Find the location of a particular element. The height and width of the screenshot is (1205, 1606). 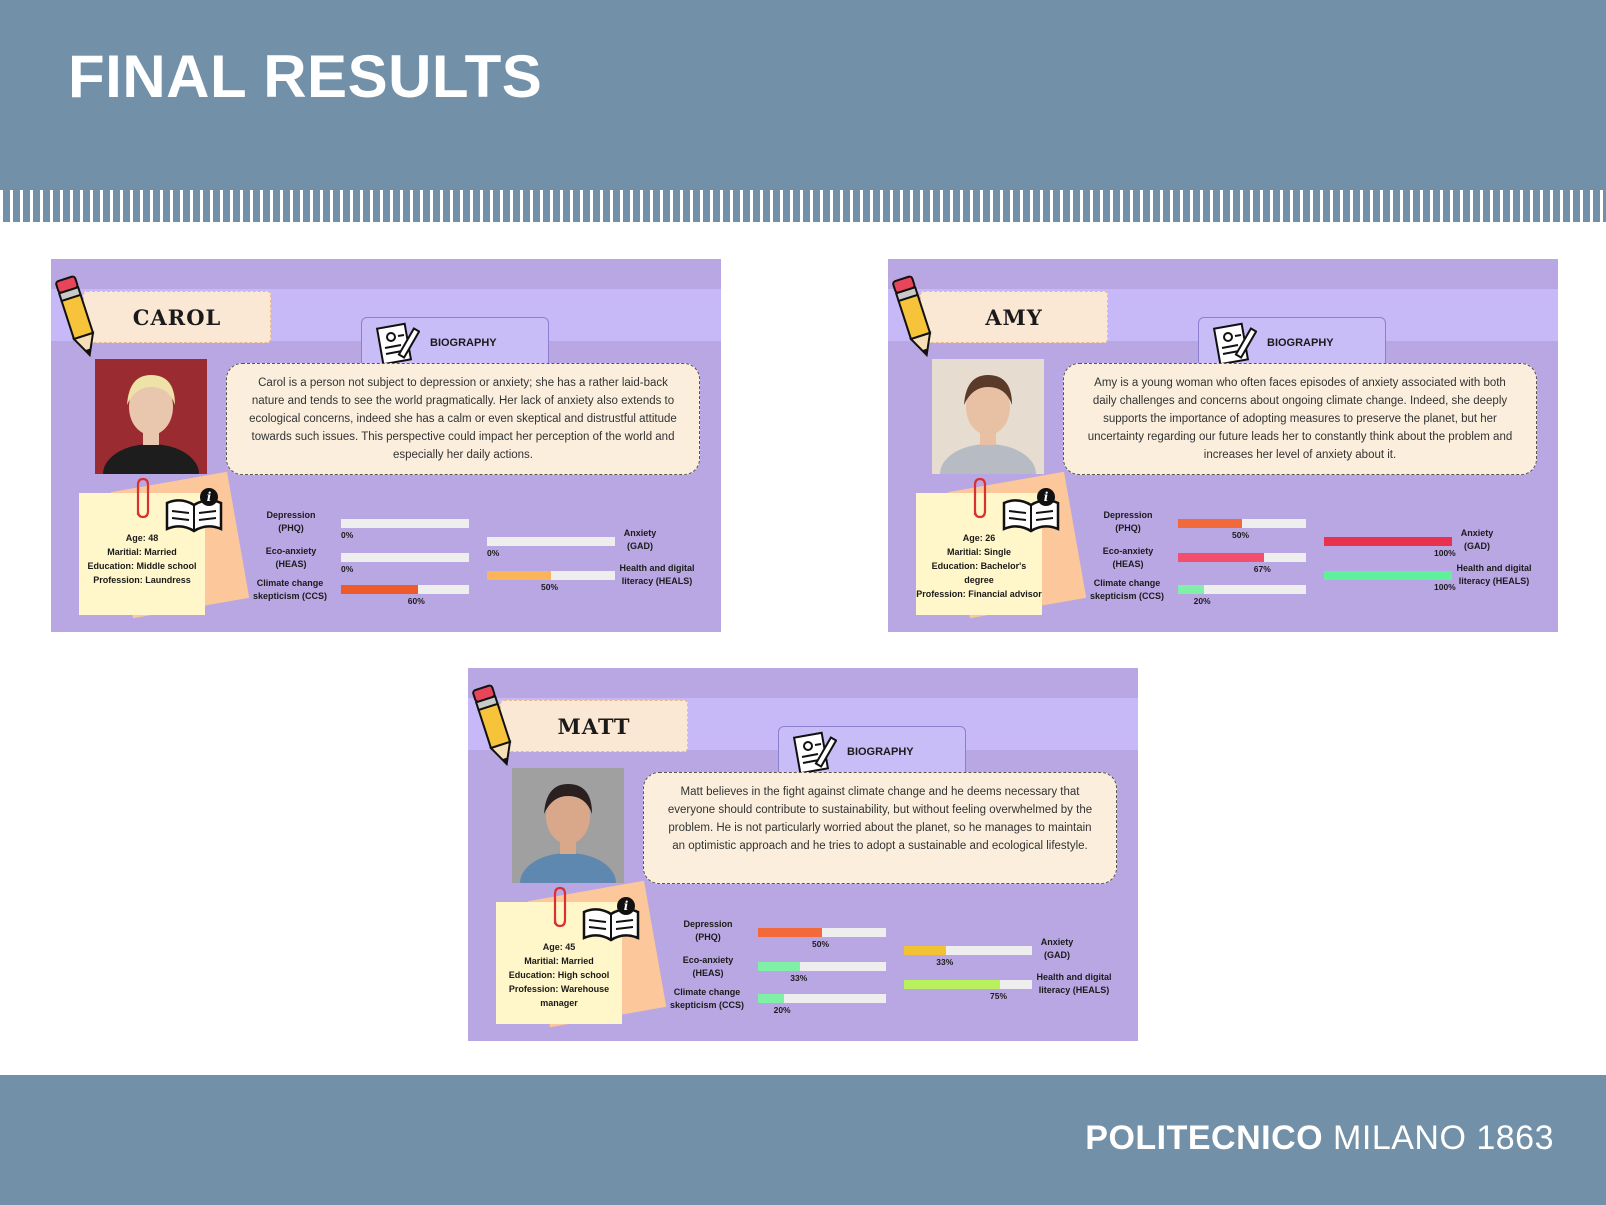

skepticism-bar is located at coordinates (1242, 589).